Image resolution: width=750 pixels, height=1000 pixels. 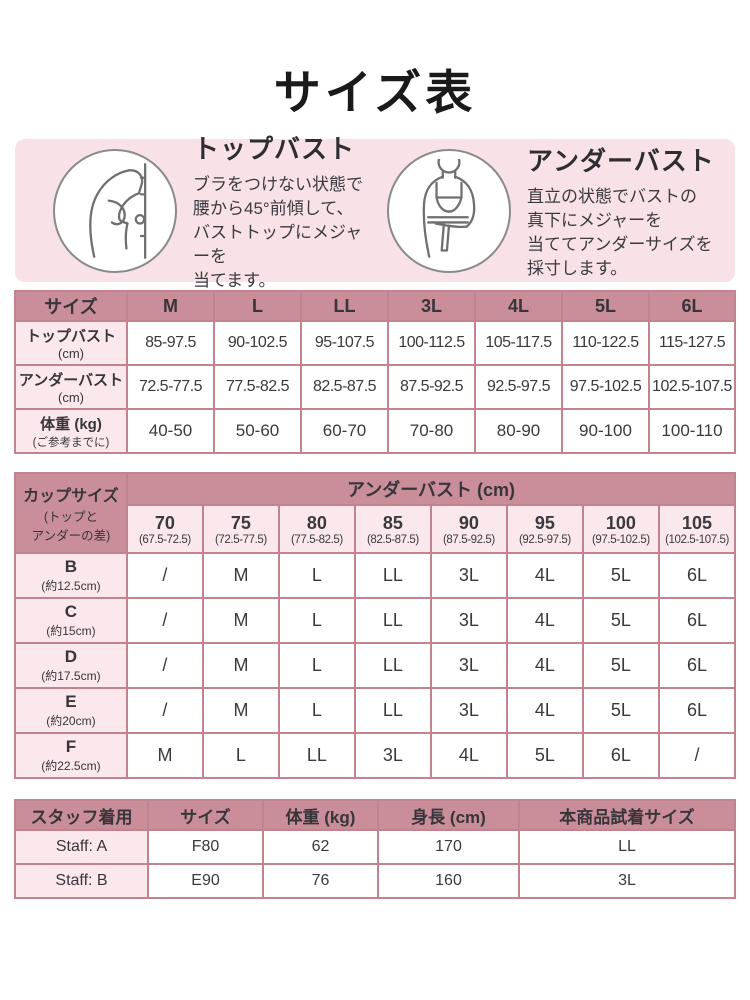 What do you see at coordinates (595, 220) in the screenshot?
I see `under-bust-line-2: 真下にメジャーを` at bounding box center [595, 220].